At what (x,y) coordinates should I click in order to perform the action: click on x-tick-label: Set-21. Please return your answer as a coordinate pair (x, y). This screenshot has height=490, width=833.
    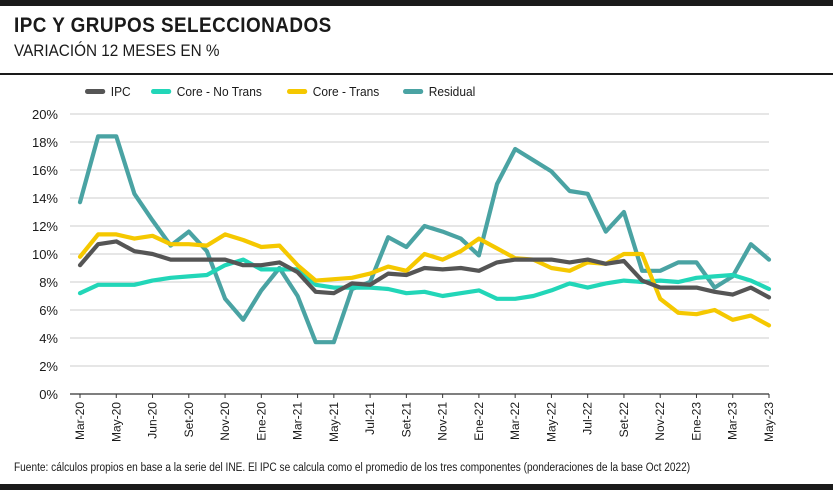
    Looking at the image, I should click on (406, 420).